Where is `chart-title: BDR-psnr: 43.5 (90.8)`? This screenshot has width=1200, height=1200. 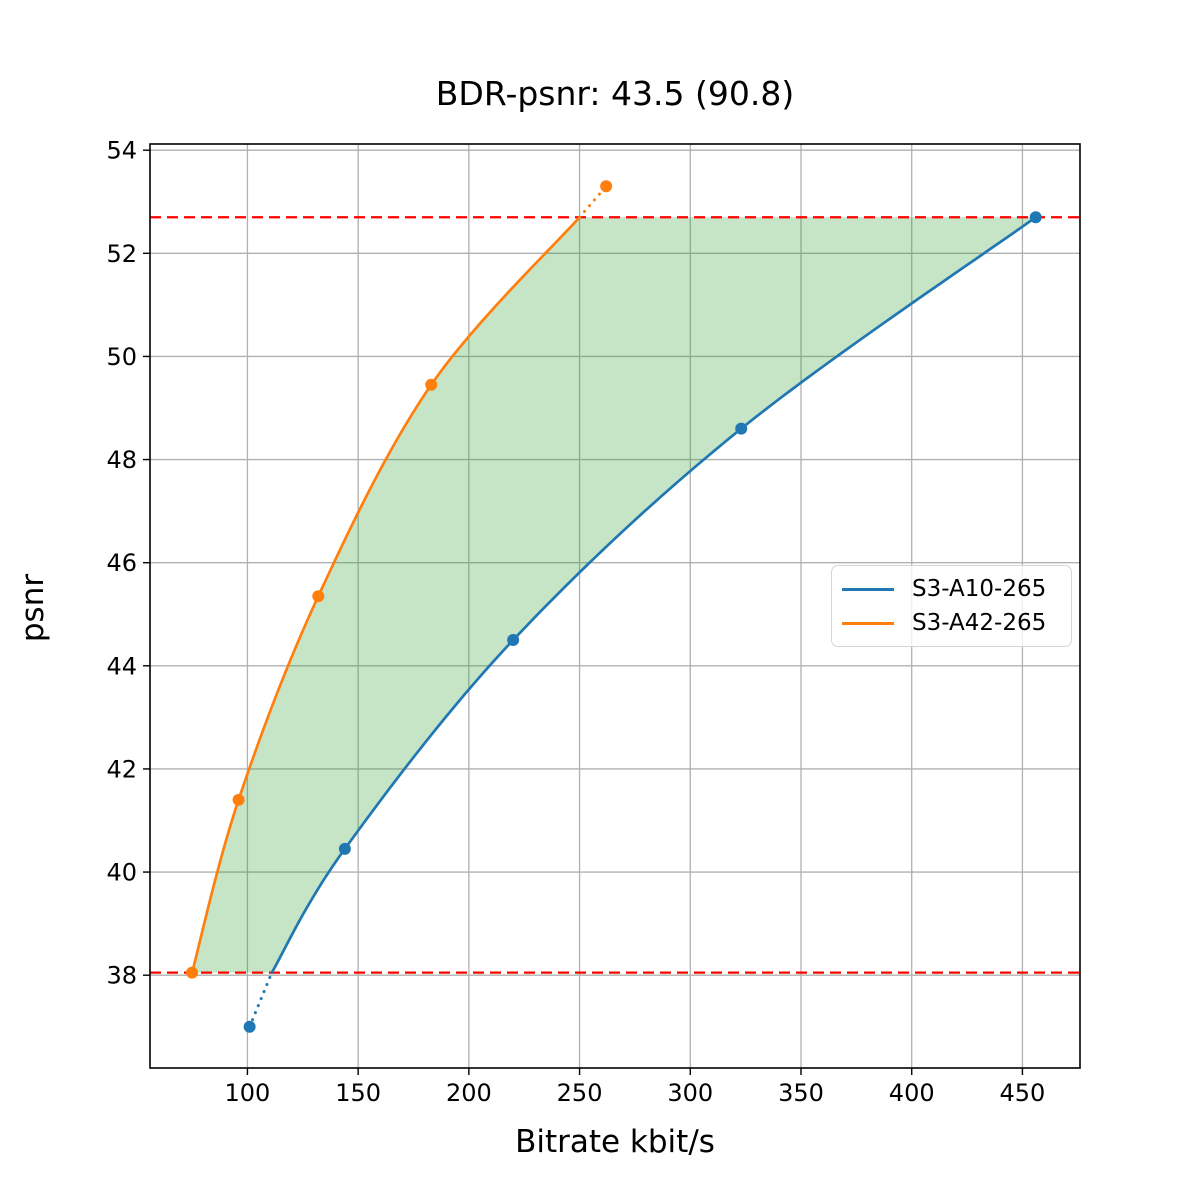
chart-title: BDR-psnr: 43.5 (90.8) is located at coordinates (615, 93).